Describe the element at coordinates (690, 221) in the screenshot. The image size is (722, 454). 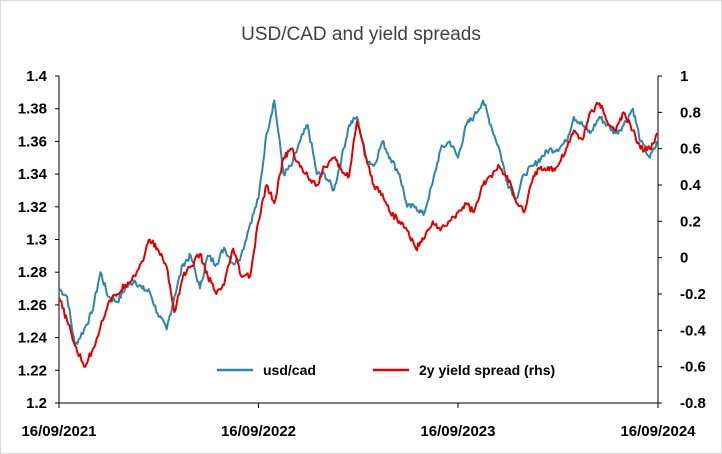
I see `y2-tick-label: 0.2` at that location.